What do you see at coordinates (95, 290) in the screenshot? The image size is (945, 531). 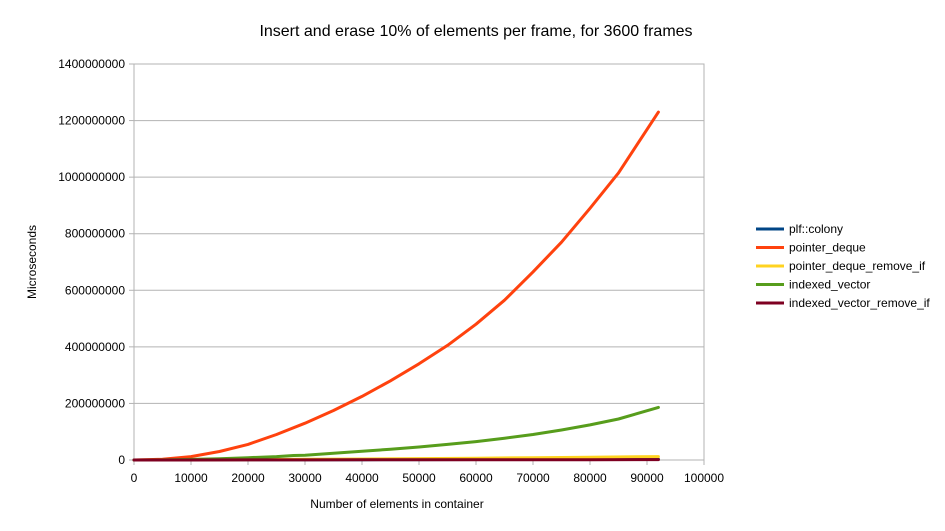 I see `y-tick-label-3: 600000000` at bounding box center [95, 290].